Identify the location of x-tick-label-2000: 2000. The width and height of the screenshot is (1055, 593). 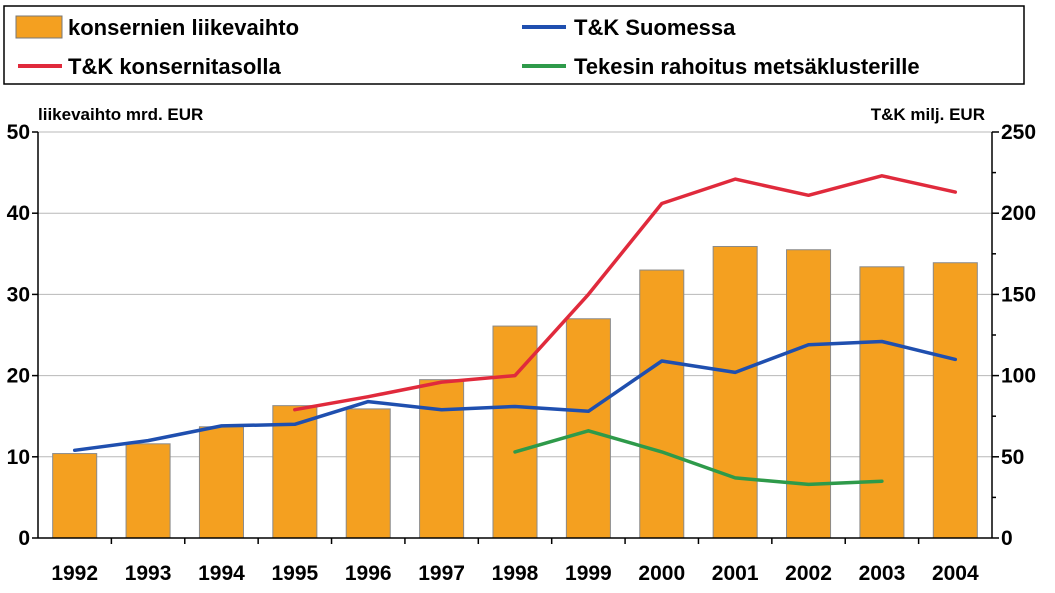
(661, 573).